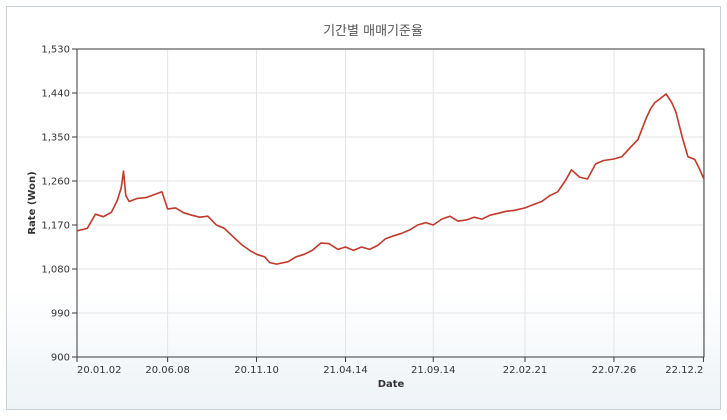 This screenshot has width=727, height=420. Describe the element at coordinates (525, 370) in the screenshot. I see `x-tick-label: 22.02.21` at that location.